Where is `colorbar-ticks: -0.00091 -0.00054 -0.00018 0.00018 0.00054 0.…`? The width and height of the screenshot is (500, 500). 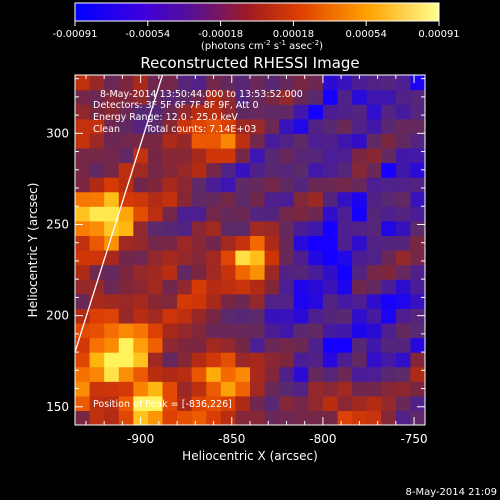 colorbar-ticks: -0.00091 -0.00054 -0.00018 0.00018 0.00054 0.… is located at coordinates (256, 30).